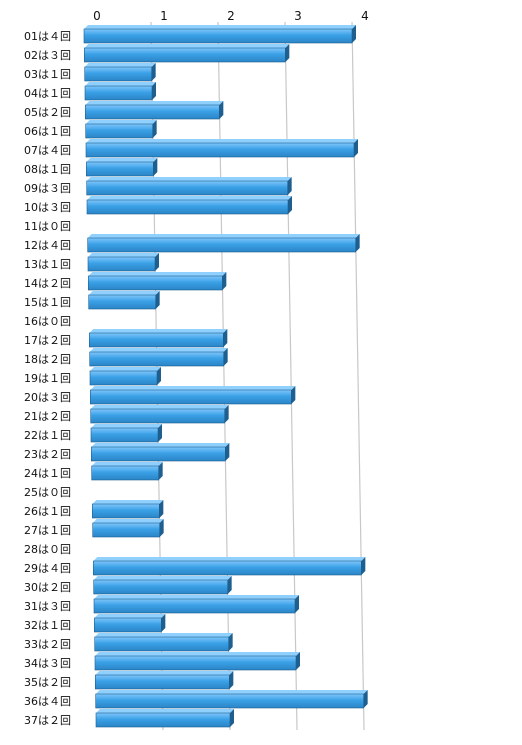  Describe the element at coordinates (47, 359) in the screenshot. I see `category-label: 18は２回` at that location.